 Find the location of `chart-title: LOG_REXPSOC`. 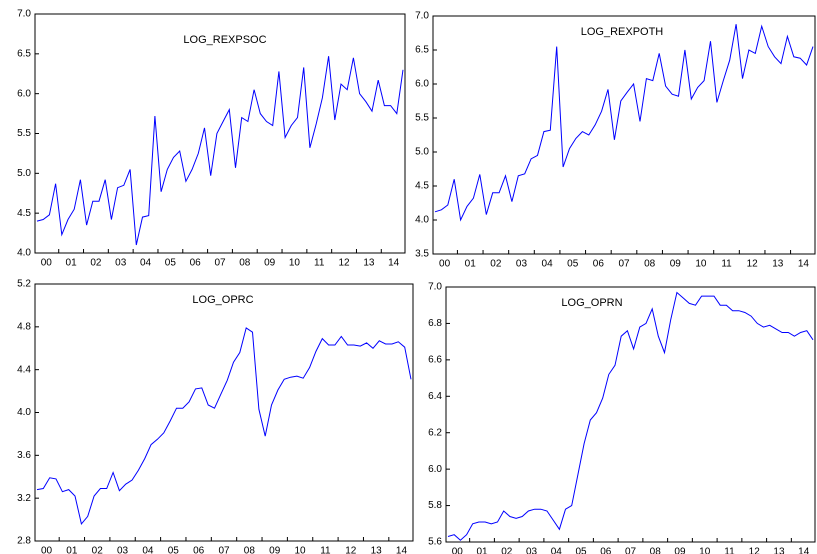

chart-title: LOG_REXPSOC is located at coordinates (224, 40).